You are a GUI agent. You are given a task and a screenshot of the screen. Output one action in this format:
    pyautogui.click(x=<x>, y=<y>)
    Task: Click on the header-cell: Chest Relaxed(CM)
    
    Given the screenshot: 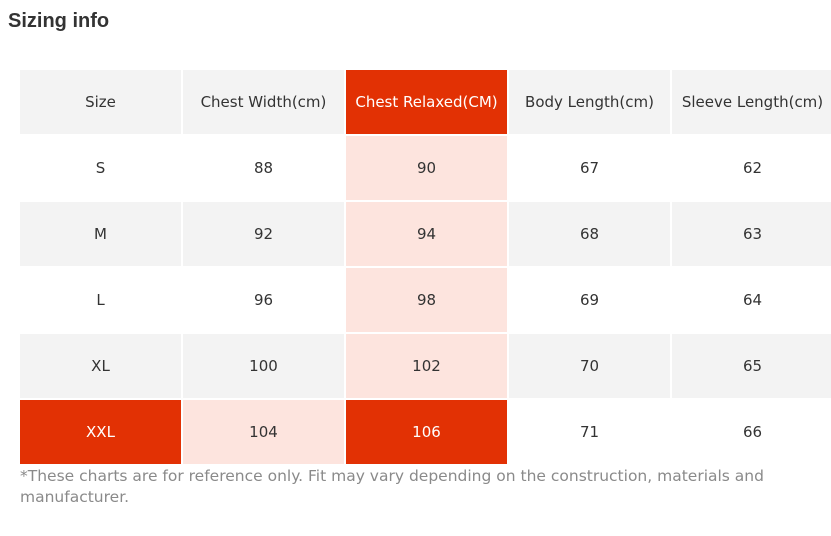 What is the action you would take?
    pyautogui.click(x=426, y=102)
    